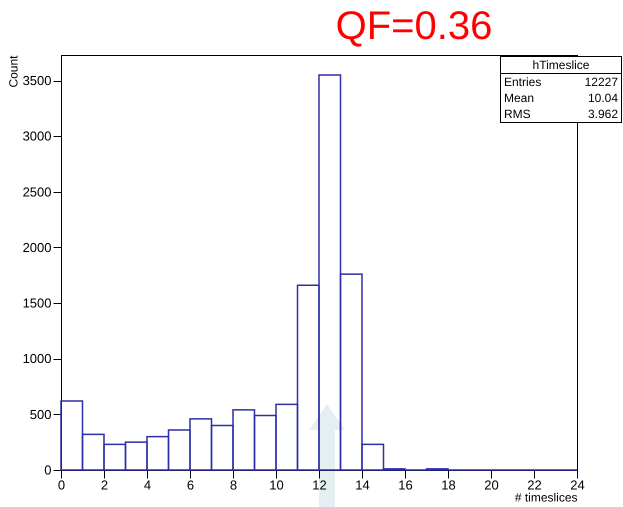 Image resolution: width=623 pixels, height=507 pixels. Describe the element at coordinates (276, 485) in the screenshot. I see `x-tick-label: 10` at that location.